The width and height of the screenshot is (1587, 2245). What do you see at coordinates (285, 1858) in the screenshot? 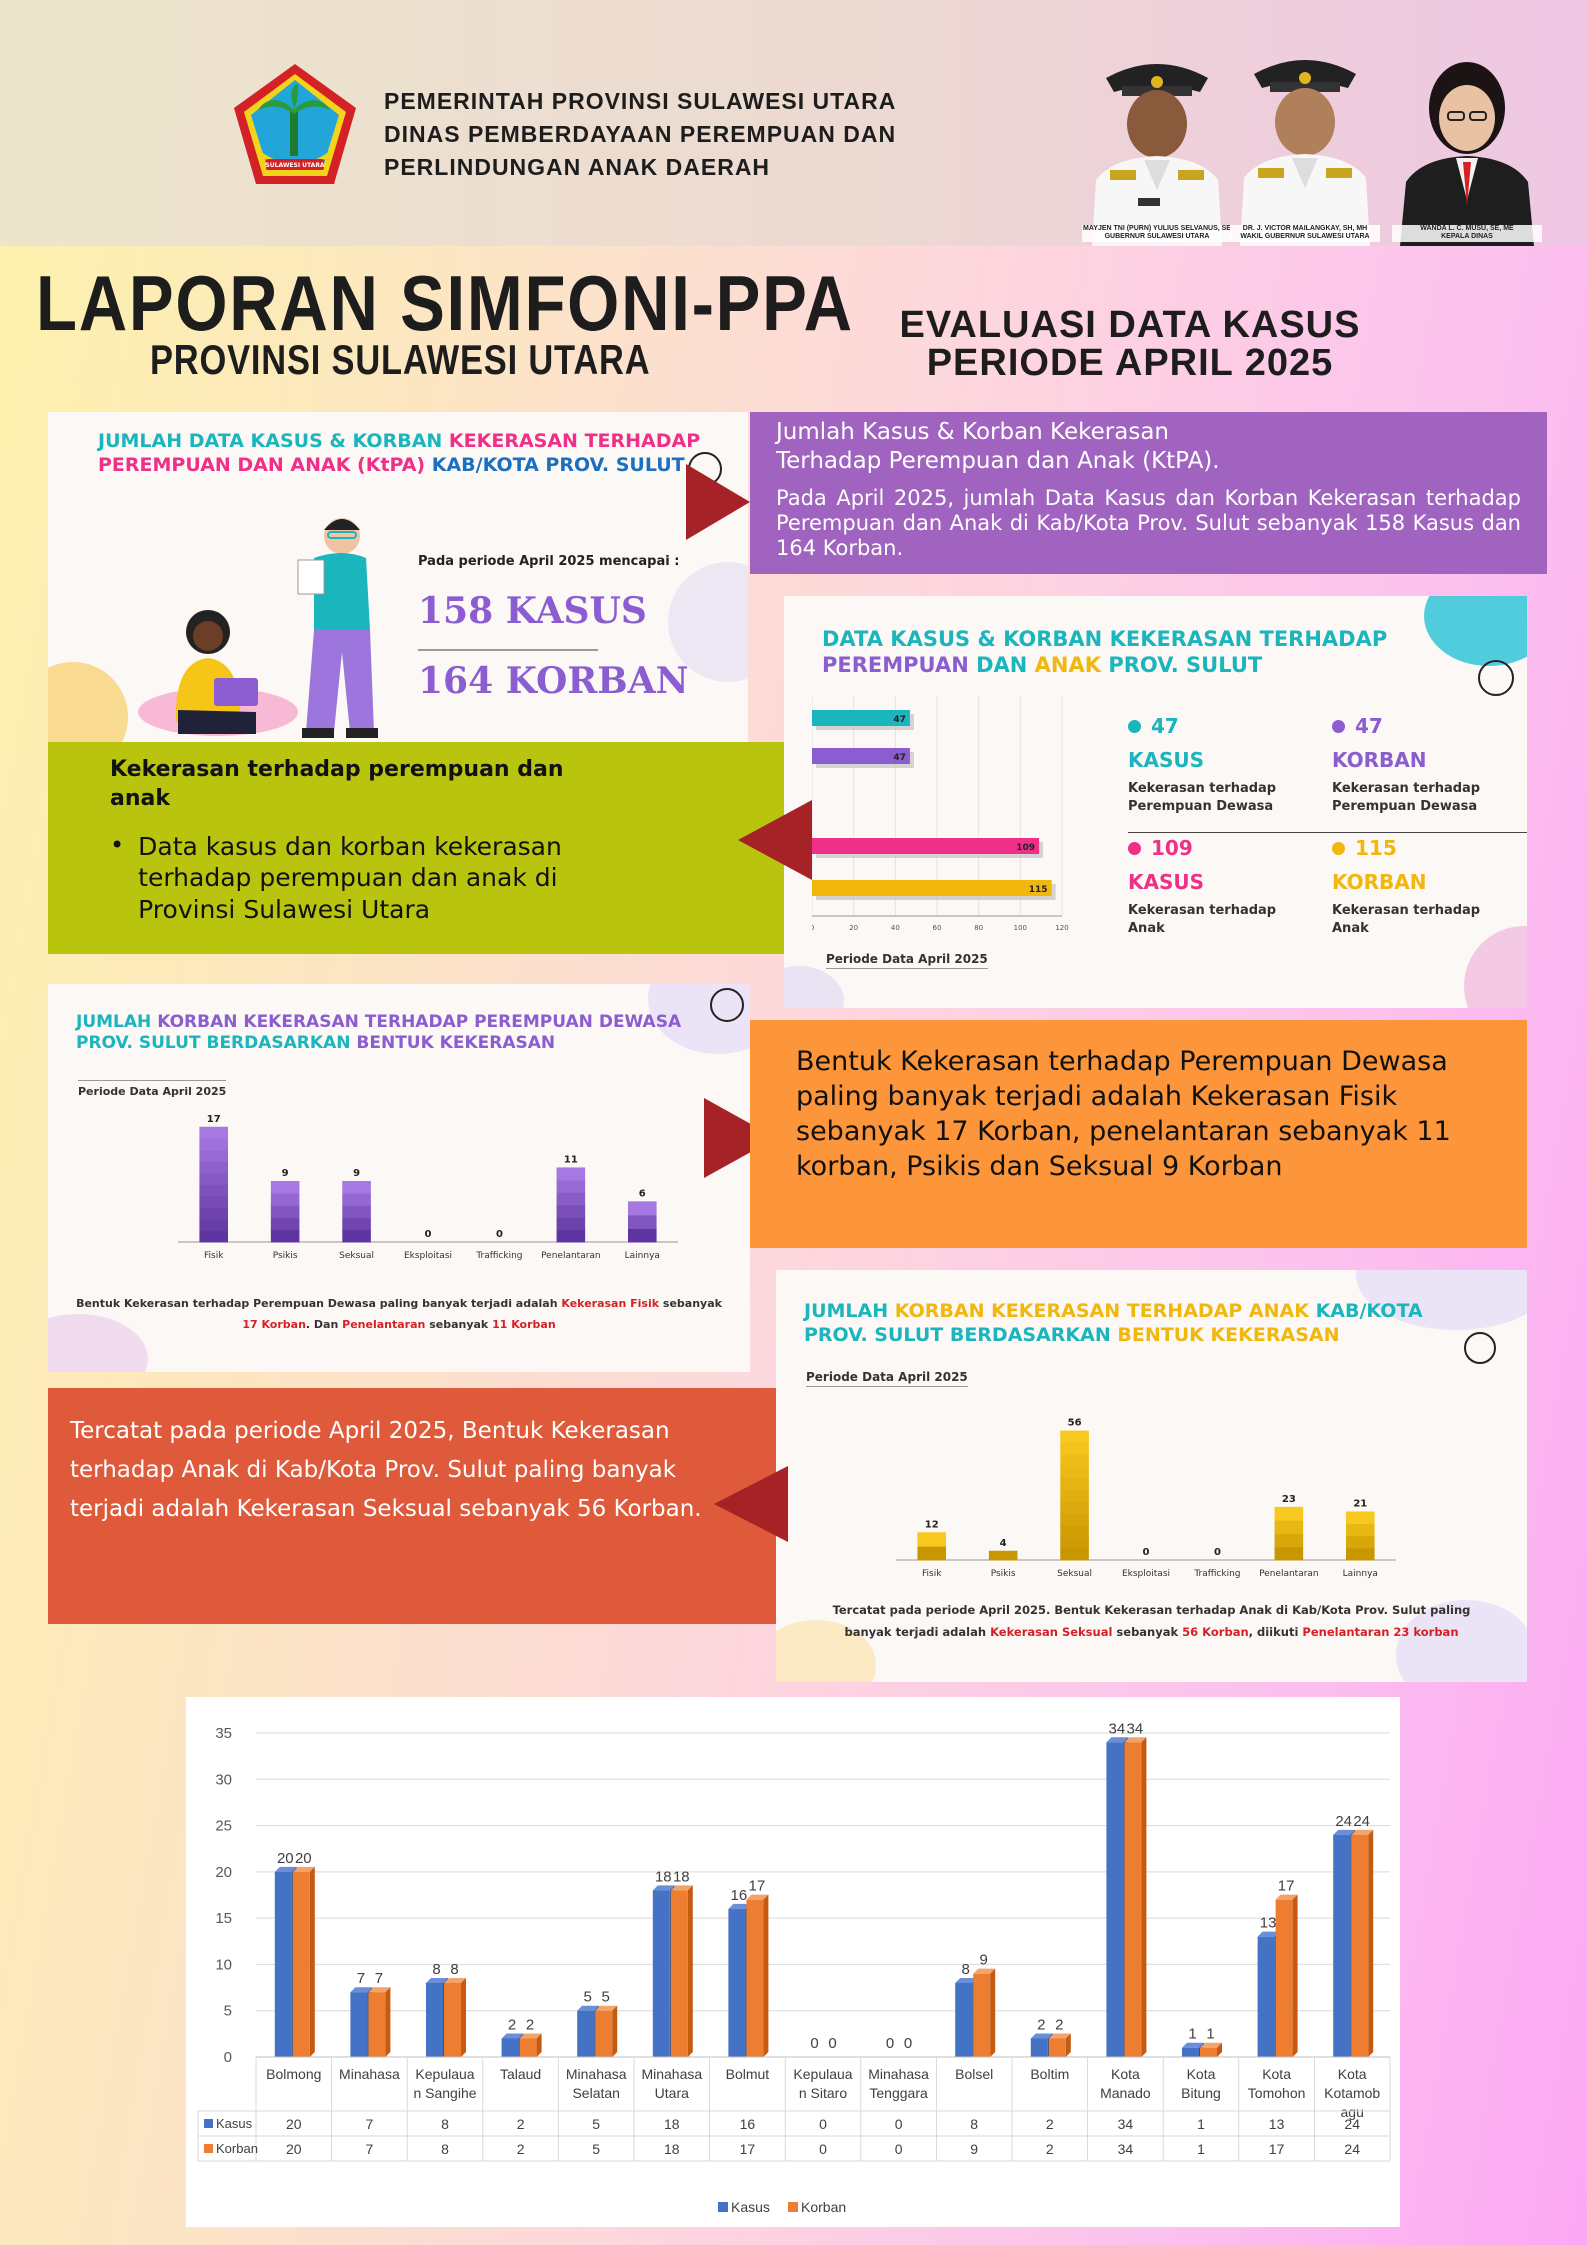
I see `bar-value-label: 20` at bounding box center [285, 1858].